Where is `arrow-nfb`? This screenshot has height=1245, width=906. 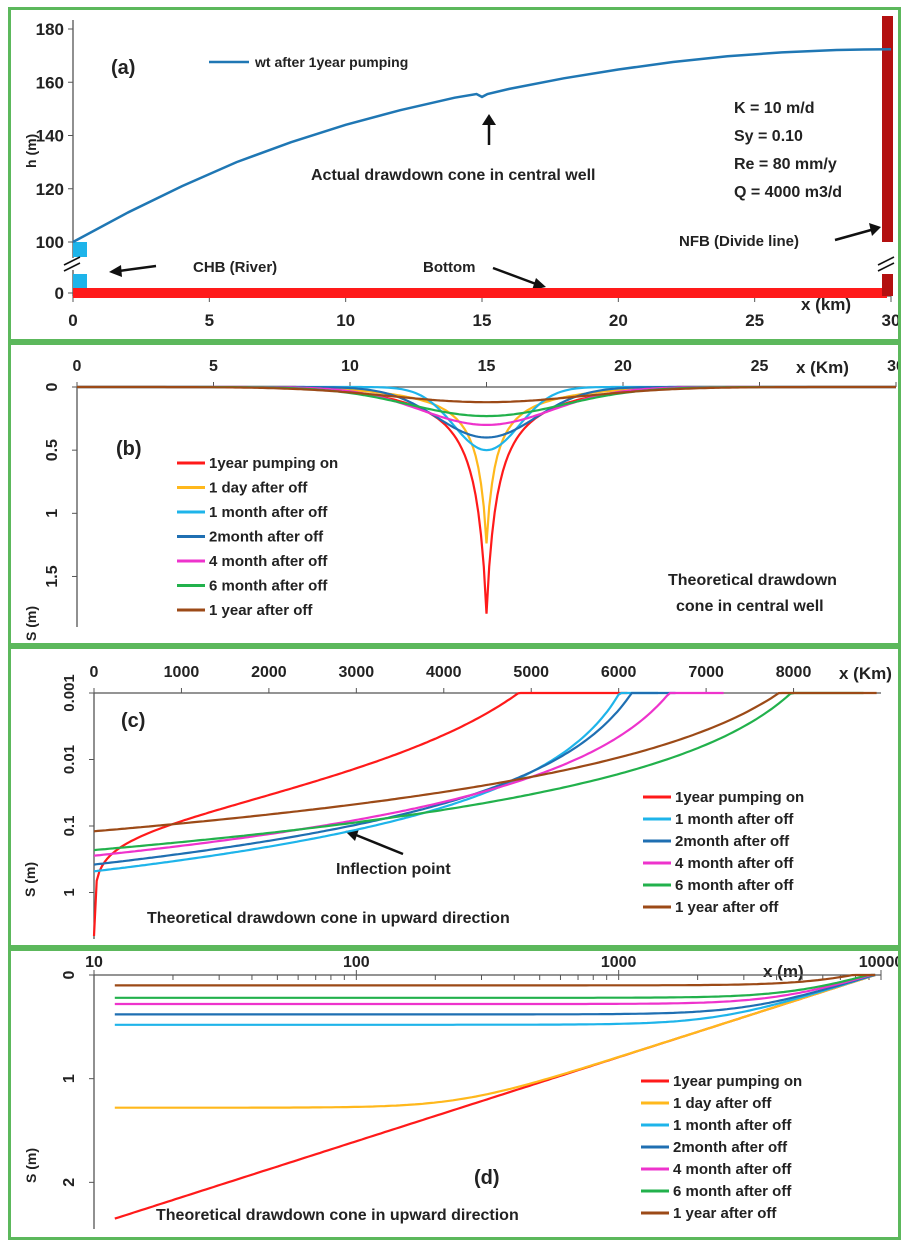
arrow-nfb is located at coordinates (857, 232).